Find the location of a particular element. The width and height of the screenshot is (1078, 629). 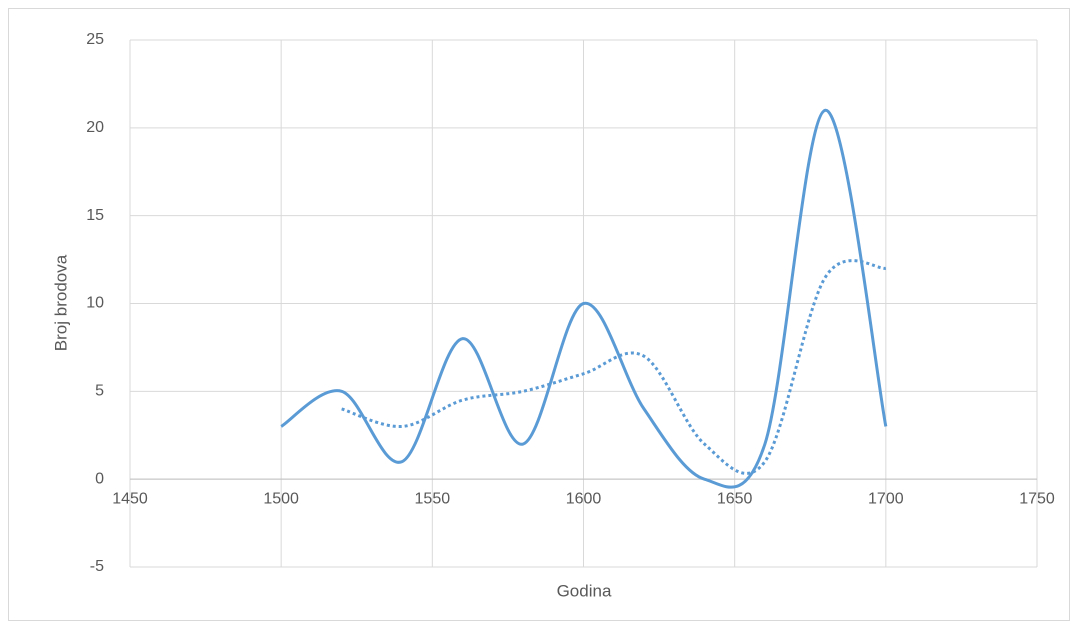

y-tick-label: 20 is located at coordinates (95, 127).